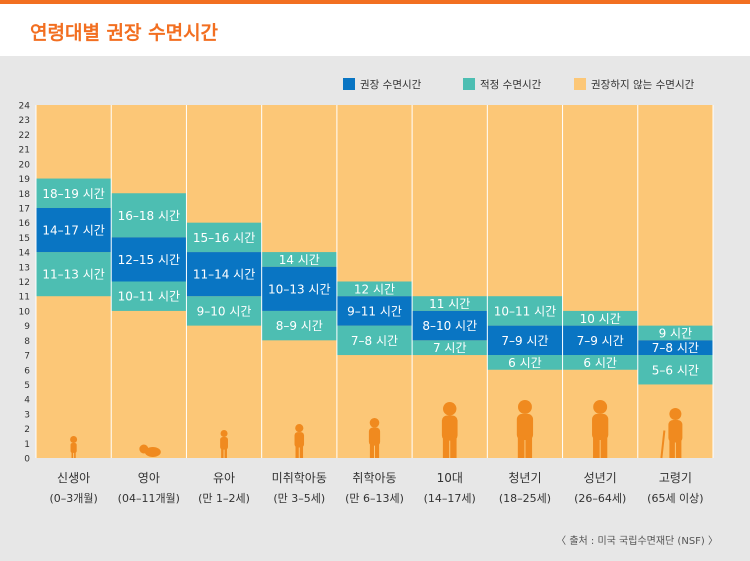 This screenshot has height=561, width=750. I want to click on y-tick-label: 24, so click(25, 107).